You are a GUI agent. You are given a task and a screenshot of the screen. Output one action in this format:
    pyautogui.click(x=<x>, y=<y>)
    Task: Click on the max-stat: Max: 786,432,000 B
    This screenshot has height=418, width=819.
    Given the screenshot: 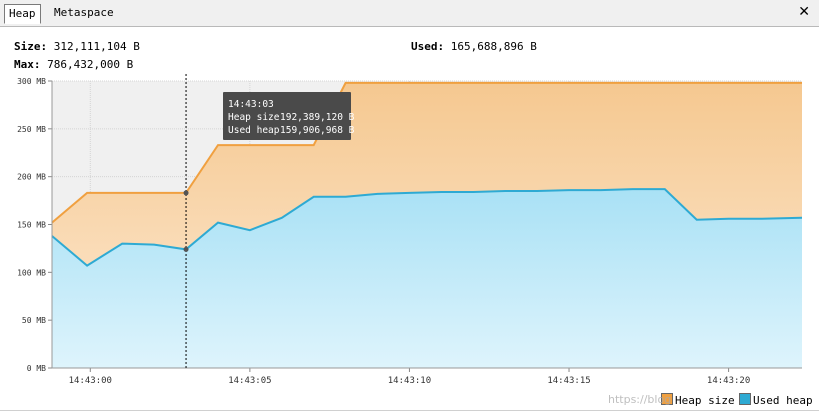 What is the action you would take?
    pyautogui.click(x=73, y=64)
    